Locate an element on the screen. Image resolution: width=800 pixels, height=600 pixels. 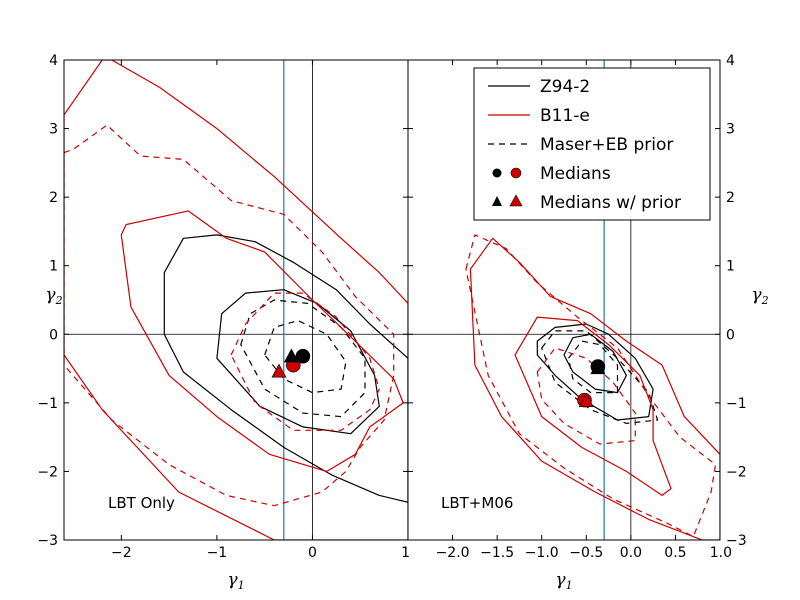
lbt-only-contour-z94-2-solid-inner is located at coordinates (298, 362).